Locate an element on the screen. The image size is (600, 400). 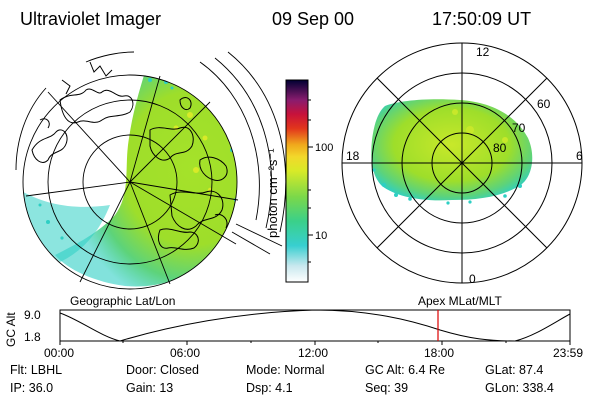
colorbar-unit-label: photon cm⁻²s⁻¹ is located at coordinates (272, 193).